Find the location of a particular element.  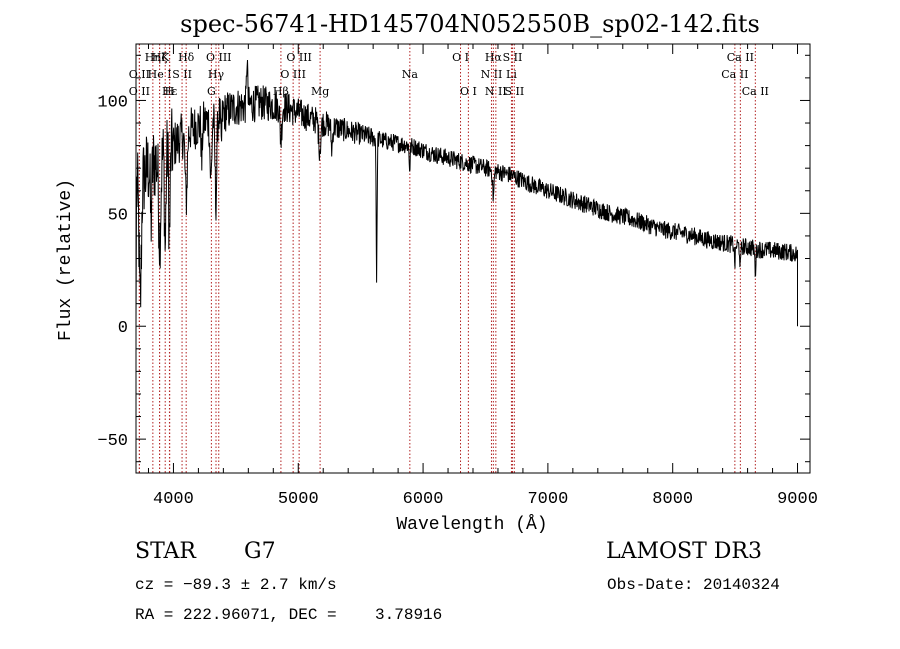

y-tick-label: 0 is located at coordinates (123, 328).